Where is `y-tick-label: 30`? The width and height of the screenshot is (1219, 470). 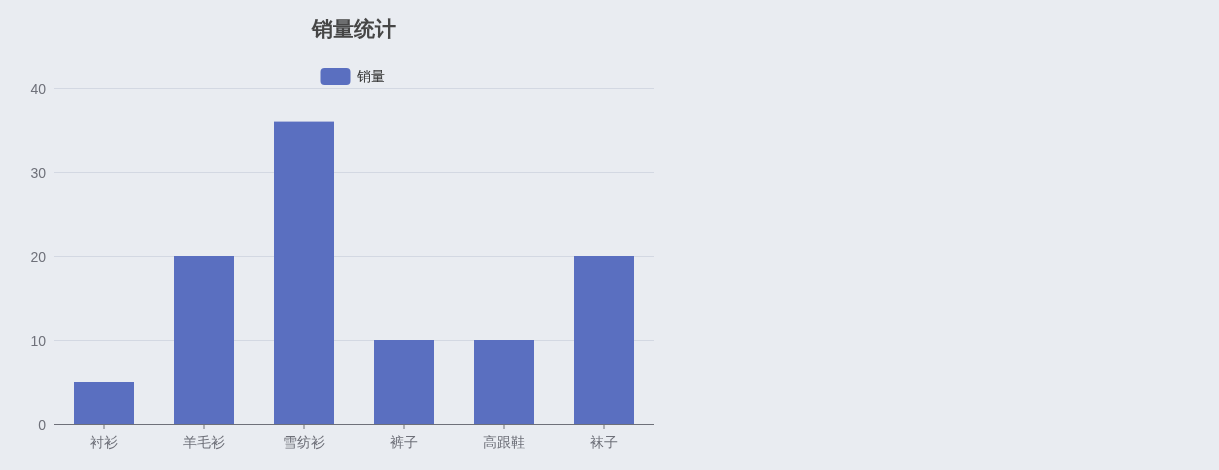 y-tick-label: 30 is located at coordinates (38, 172).